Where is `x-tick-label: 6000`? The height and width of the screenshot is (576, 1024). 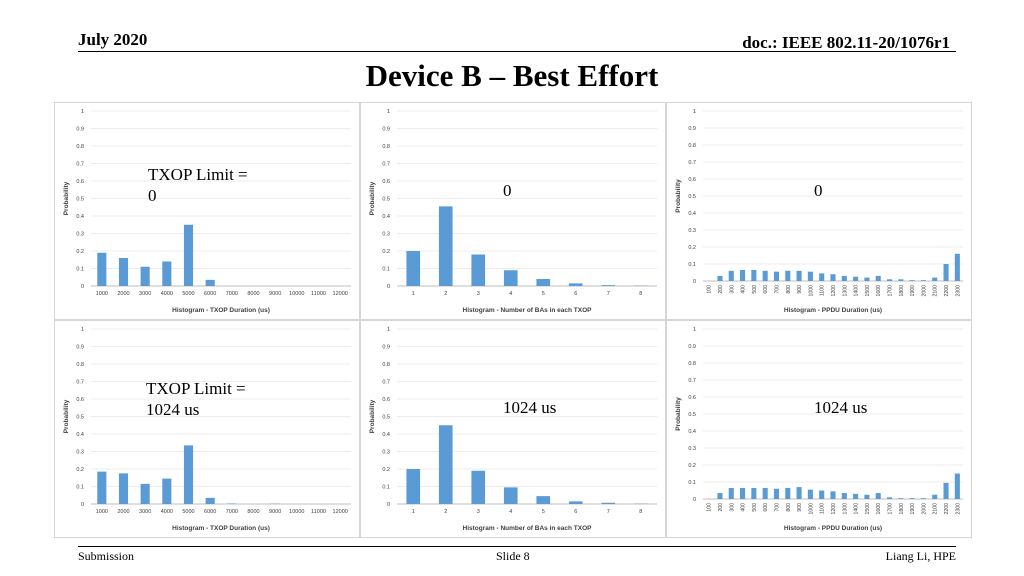
x-tick-label: 6000 is located at coordinates (210, 512).